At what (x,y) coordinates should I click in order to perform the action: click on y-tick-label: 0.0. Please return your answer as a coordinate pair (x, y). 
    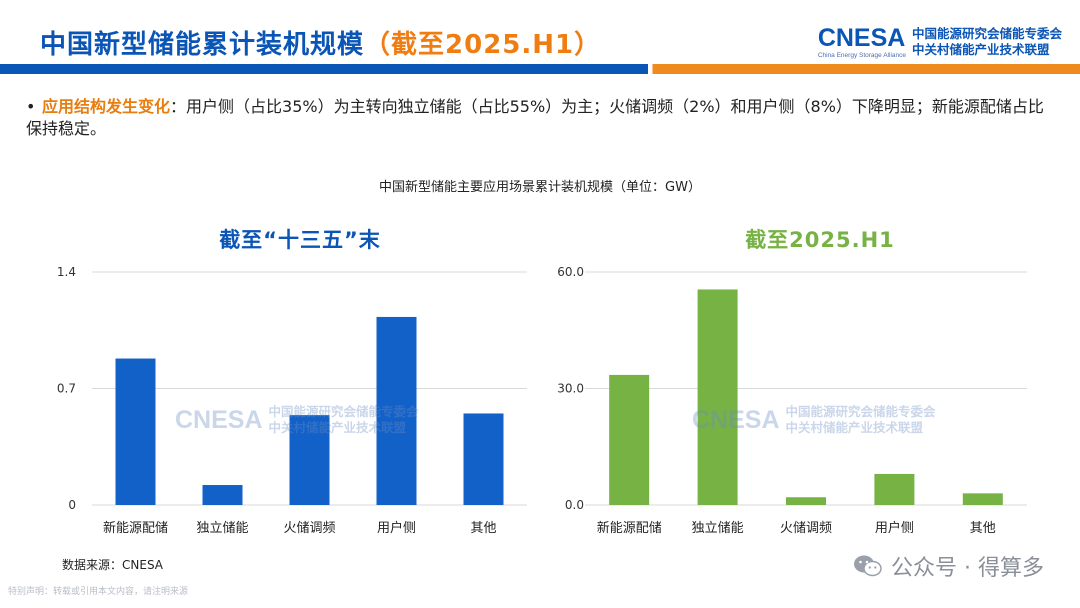
    Looking at the image, I should click on (574, 505).